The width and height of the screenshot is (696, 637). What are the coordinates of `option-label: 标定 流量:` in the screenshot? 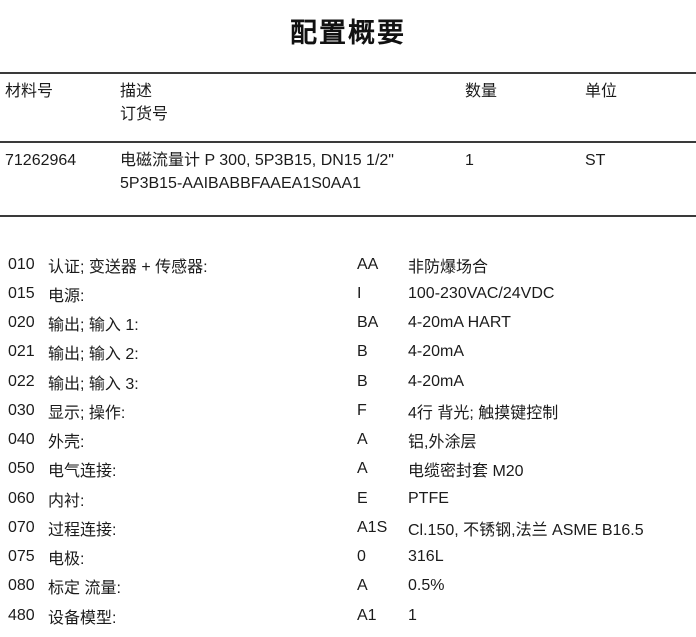 It's located at (84, 589).